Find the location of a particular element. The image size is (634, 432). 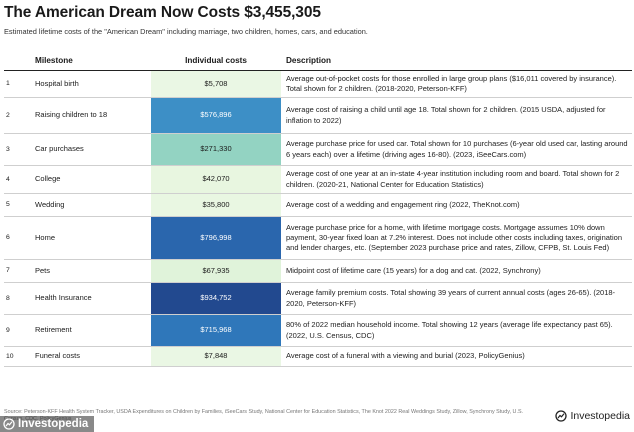

row-cost: $715,968 is located at coordinates (216, 330).